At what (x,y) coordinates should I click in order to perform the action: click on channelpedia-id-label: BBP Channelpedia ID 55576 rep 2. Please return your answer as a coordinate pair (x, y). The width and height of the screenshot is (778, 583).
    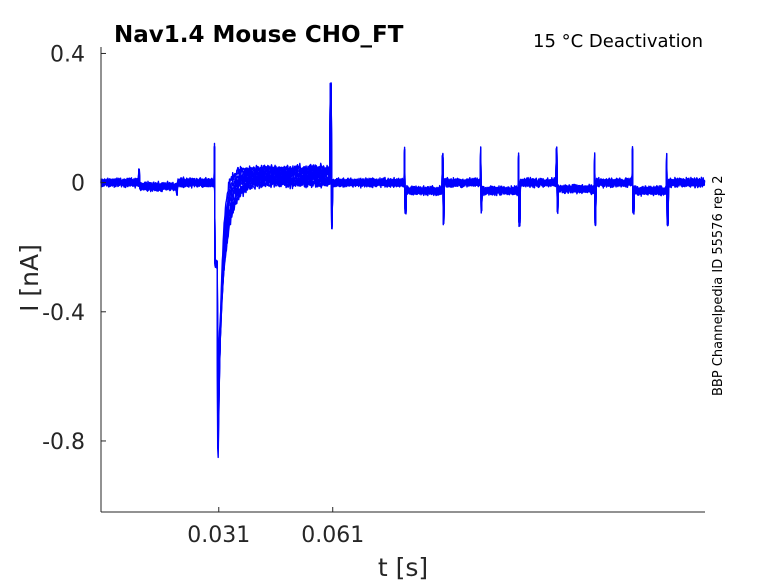
    Looking at the image, I should click on (718, 285).